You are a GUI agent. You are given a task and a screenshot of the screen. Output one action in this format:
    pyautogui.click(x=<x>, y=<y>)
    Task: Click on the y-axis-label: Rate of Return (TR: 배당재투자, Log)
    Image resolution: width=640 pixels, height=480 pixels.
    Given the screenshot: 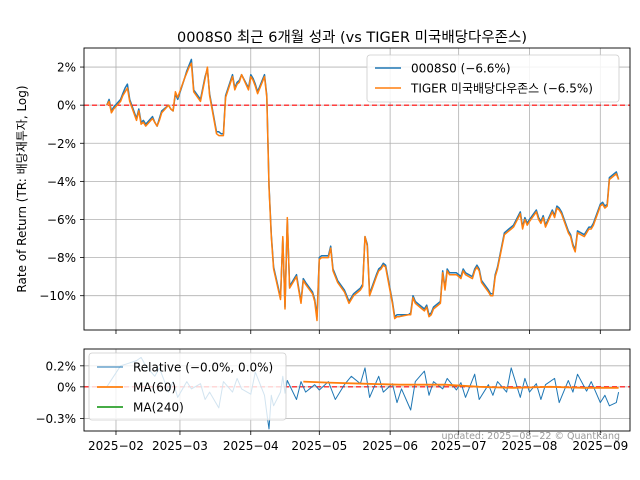 What is the action you would take?
    pyautogui.click(x=22, y=188)
    